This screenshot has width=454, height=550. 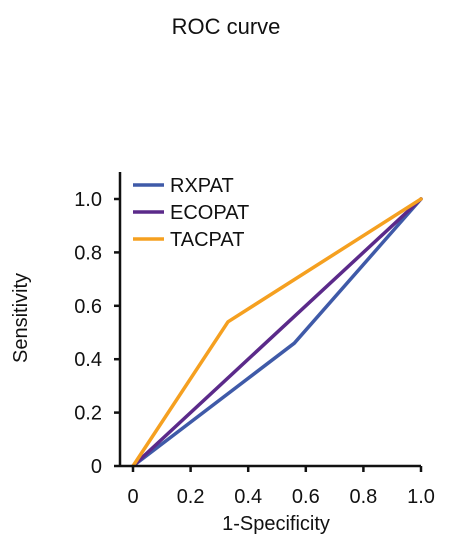 I want to click on legend-label-tacpat: TACPAT, so click(x=207, y=240).